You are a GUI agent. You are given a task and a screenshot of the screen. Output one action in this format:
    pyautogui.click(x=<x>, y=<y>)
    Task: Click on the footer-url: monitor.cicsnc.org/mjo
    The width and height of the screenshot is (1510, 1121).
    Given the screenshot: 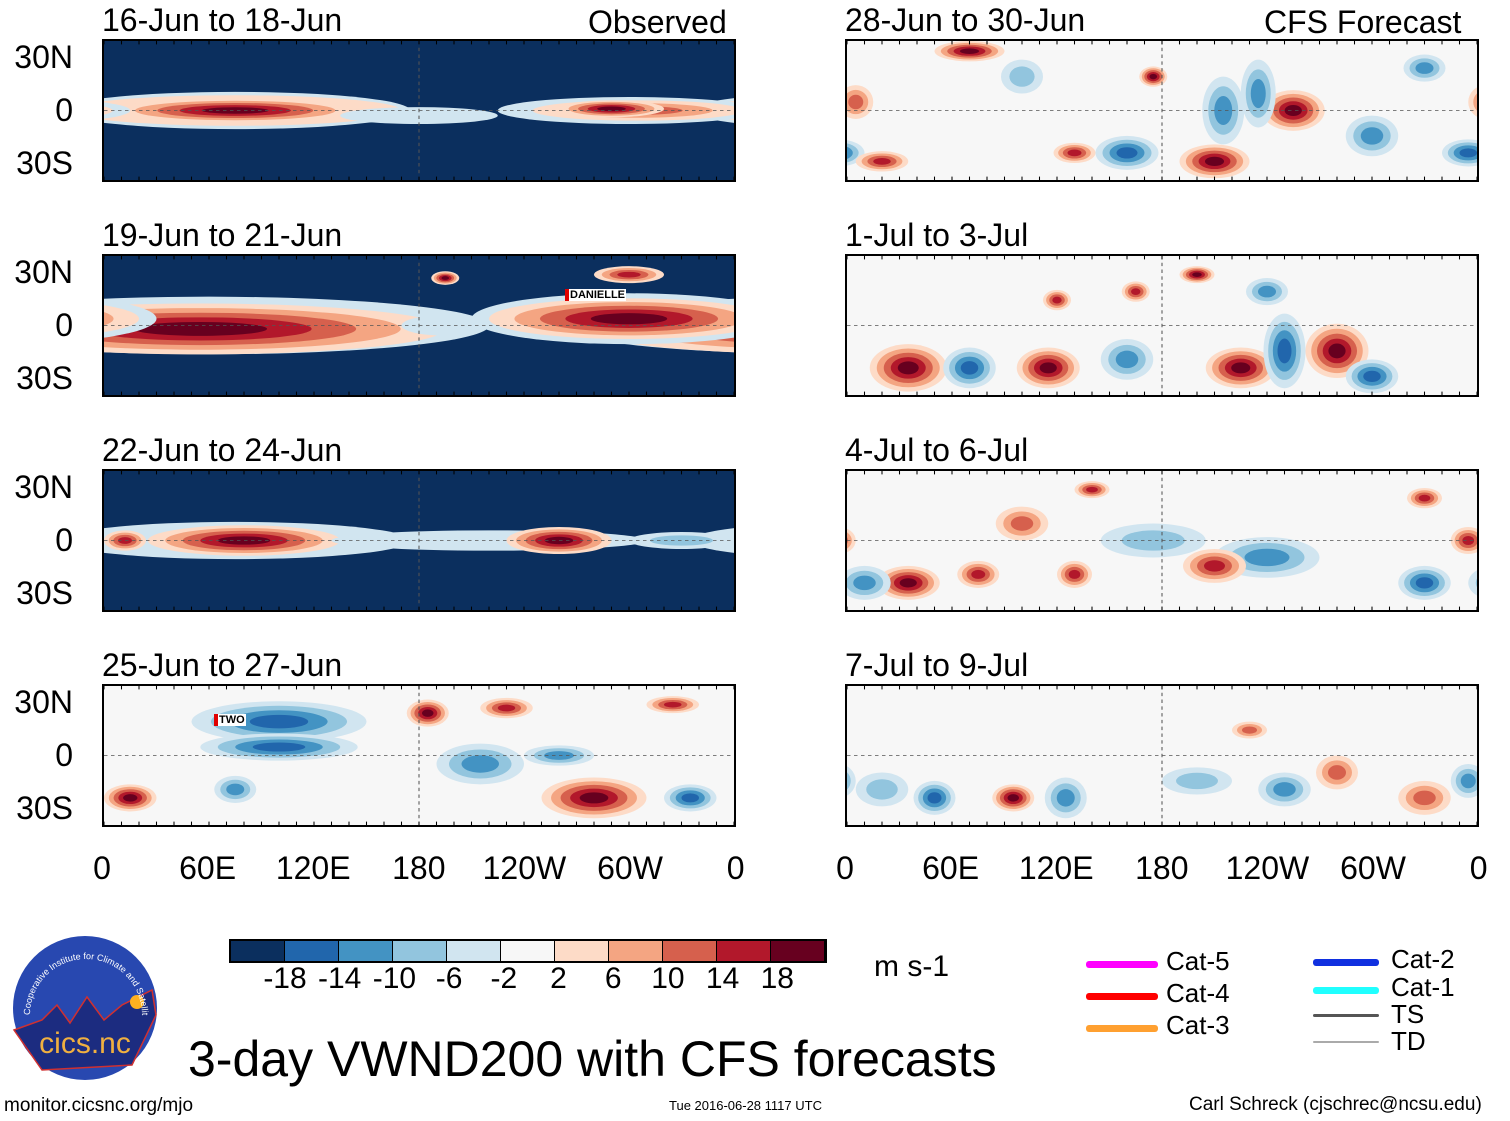 What is the action you would take?
    pyautogui.click(x=99, y=1105)
    